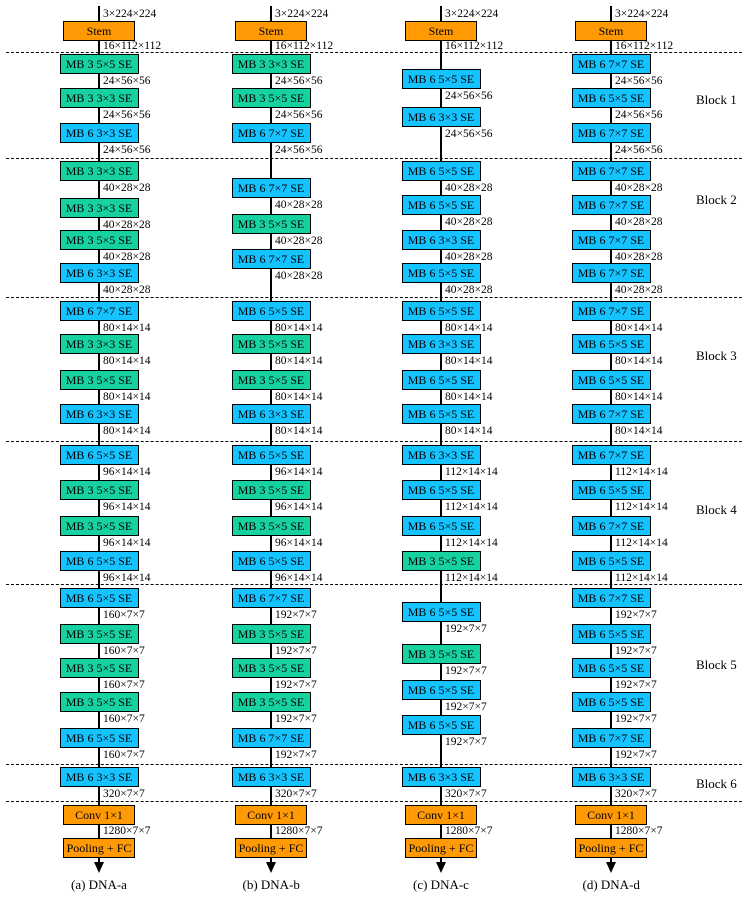  I want to click on tensor-dim-label: 16×112×112, so click(304, 46).